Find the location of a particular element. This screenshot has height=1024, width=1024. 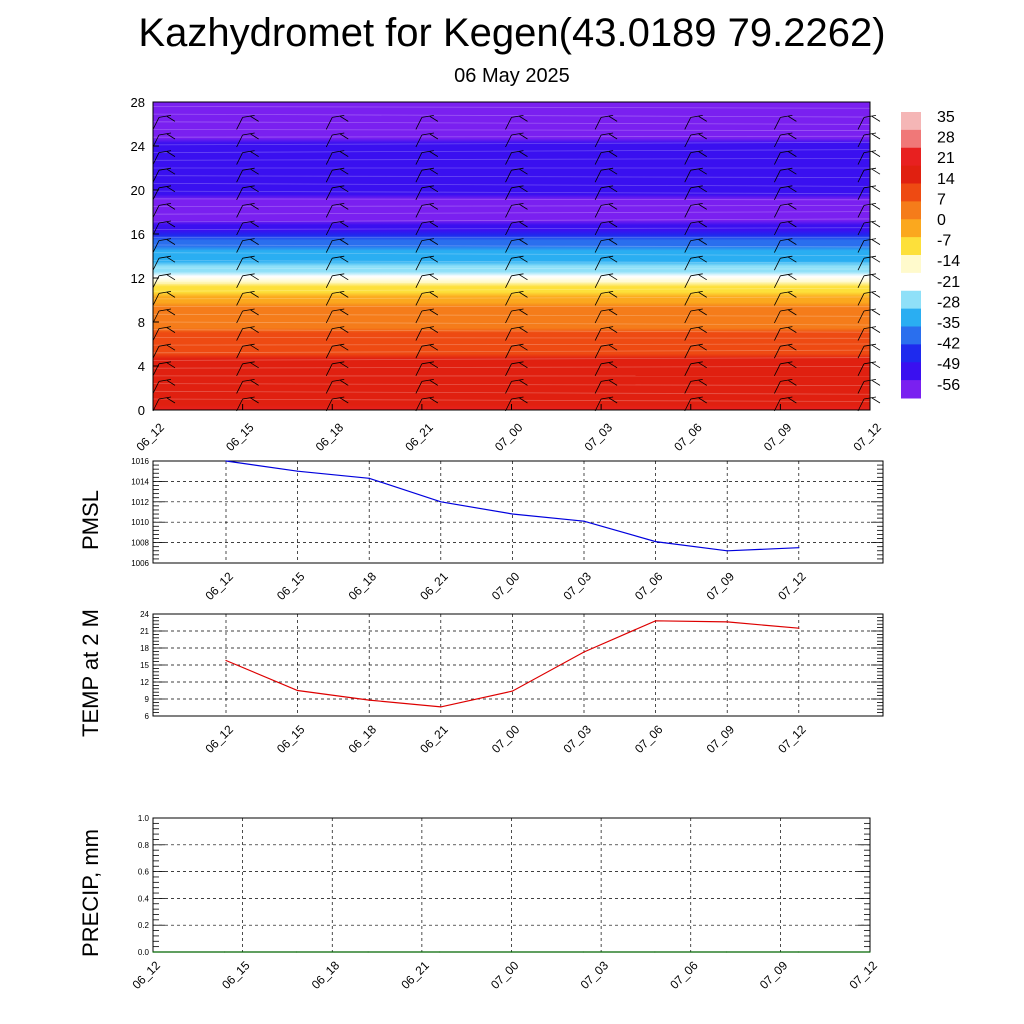

y-tick-label: 0.8 is located at coordinates (144, 845).